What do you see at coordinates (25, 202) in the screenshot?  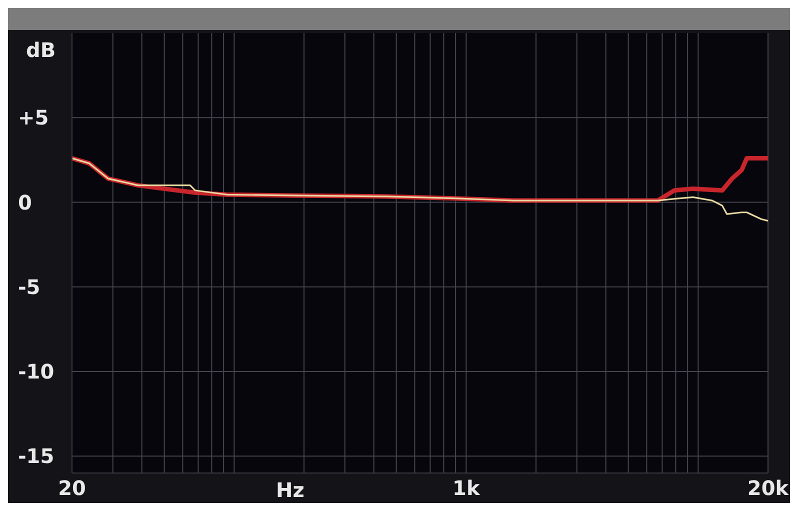 I see `y-tick-label: 0` at bounding box center [25, 202].